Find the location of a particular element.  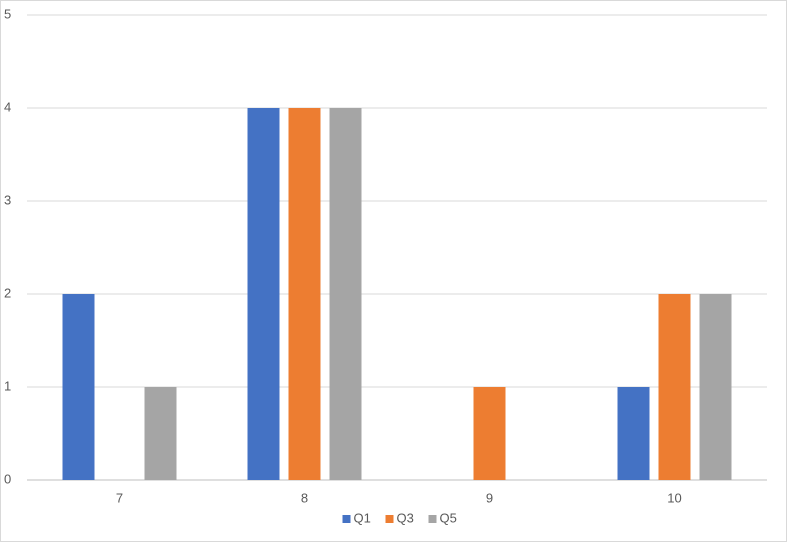

y-tick-label: 1 is located at coordinates (7, 385).